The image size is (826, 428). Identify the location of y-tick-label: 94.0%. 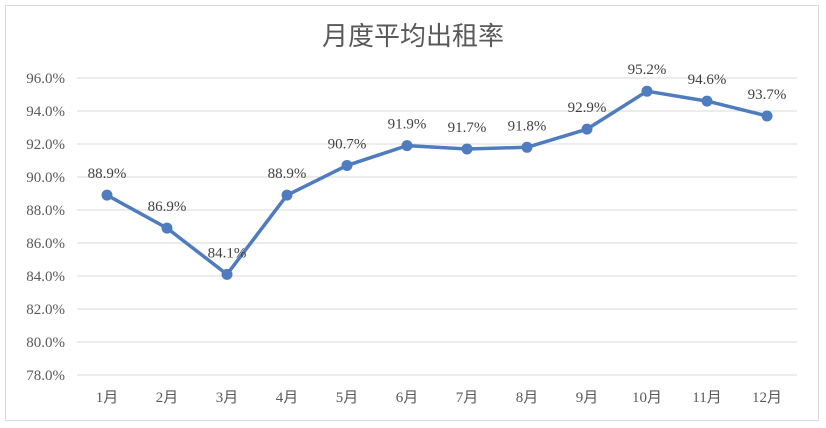
(45, 112).